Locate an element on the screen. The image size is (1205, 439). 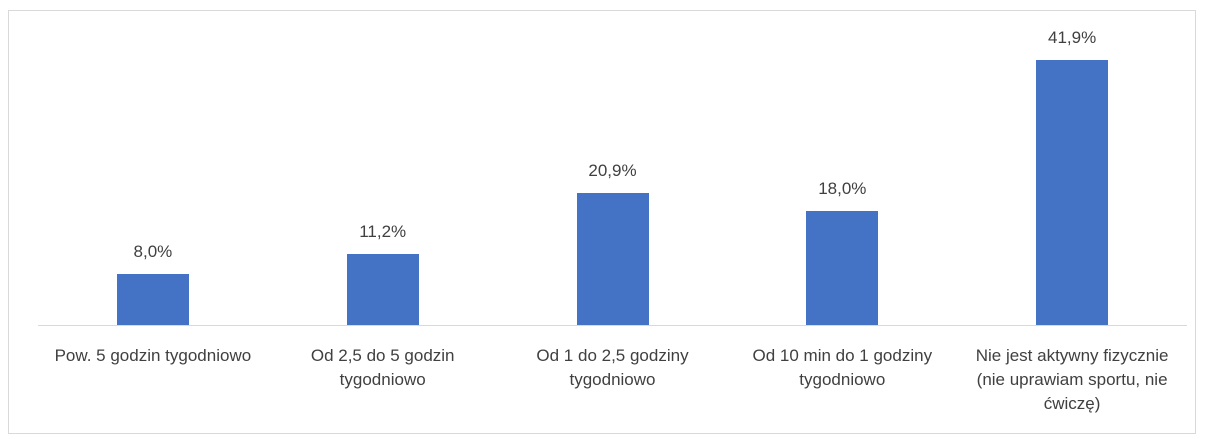
data-label: 11,2% is located at coordinates (383, 232).